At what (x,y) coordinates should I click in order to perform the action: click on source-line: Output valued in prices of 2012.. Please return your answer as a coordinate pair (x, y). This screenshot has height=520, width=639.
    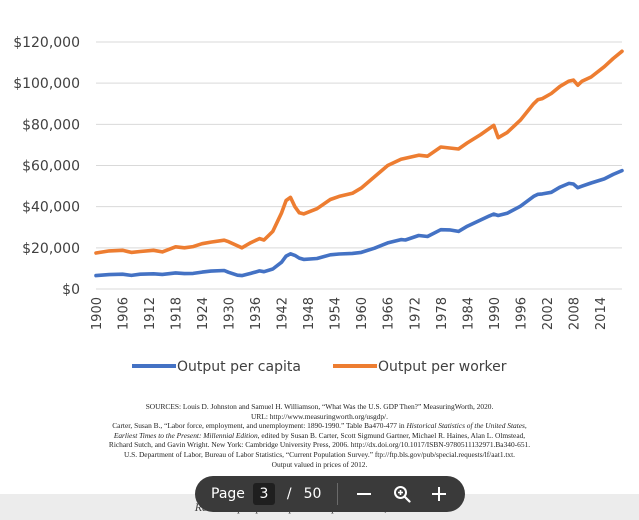
    Looking at the image, I should click on (319, 464).